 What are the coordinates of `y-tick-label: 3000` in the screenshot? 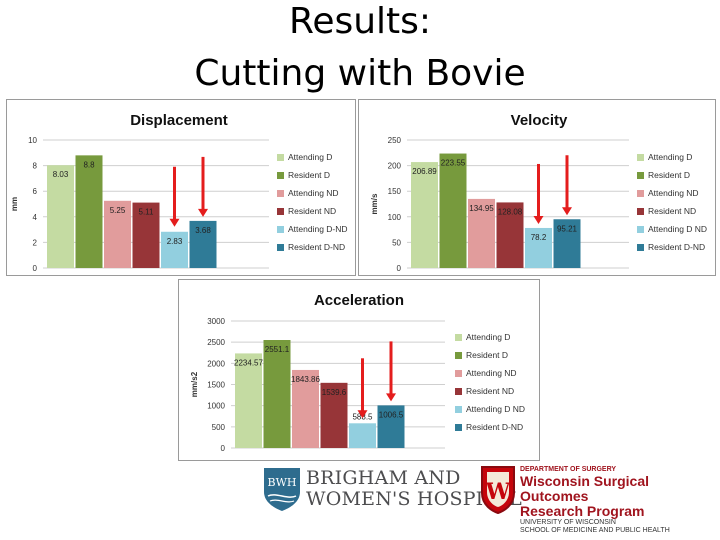 It's located at (216, 321).